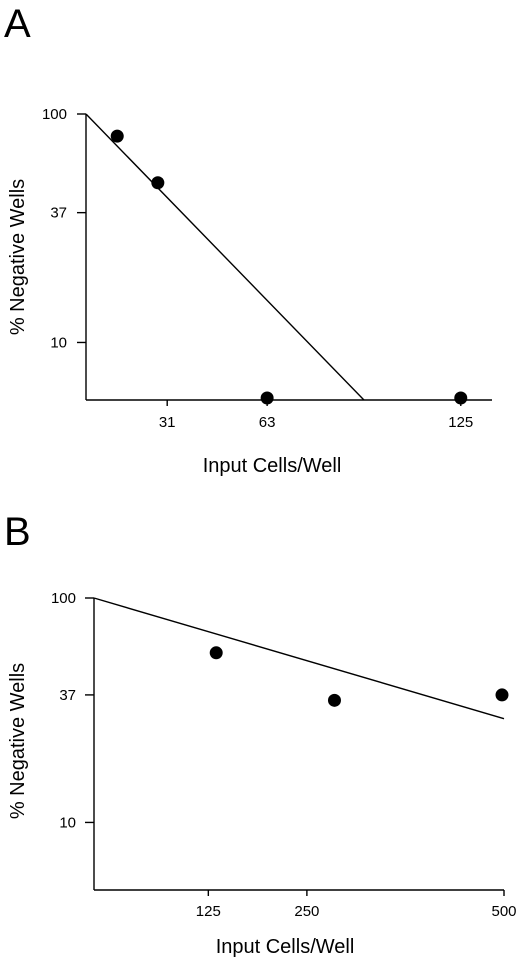 The width and height of the screenshot is (520, 963). I want to click on x-tick-label-b: 250, so click(306, 911).